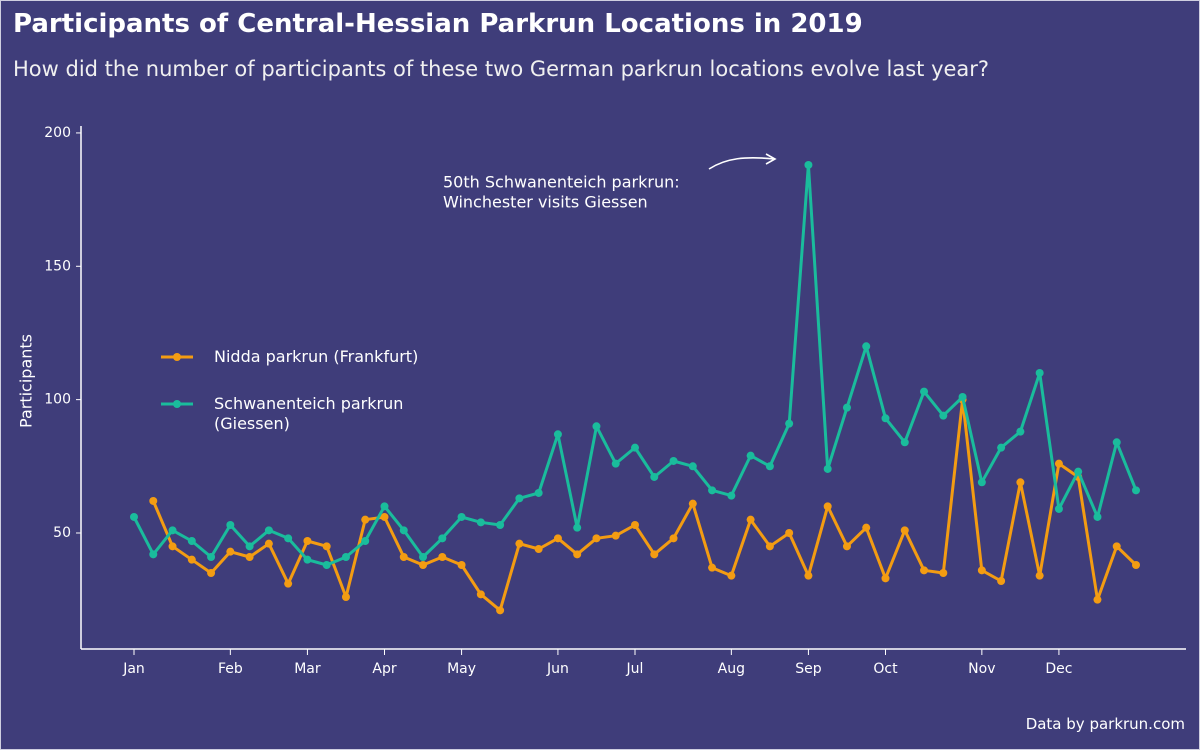  What do you see at coordinates (771, 159) in the screenshot?
I see `annotation-arrow-head` at bounding box center [771, 159].